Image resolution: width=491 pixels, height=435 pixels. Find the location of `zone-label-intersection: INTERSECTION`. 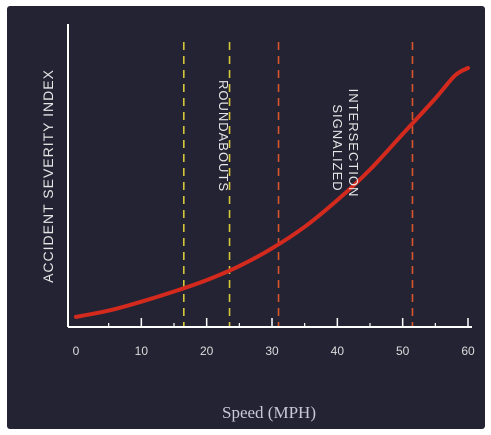

zone-label-intersection: INTERSECTION is located at coordinates (353, 143).